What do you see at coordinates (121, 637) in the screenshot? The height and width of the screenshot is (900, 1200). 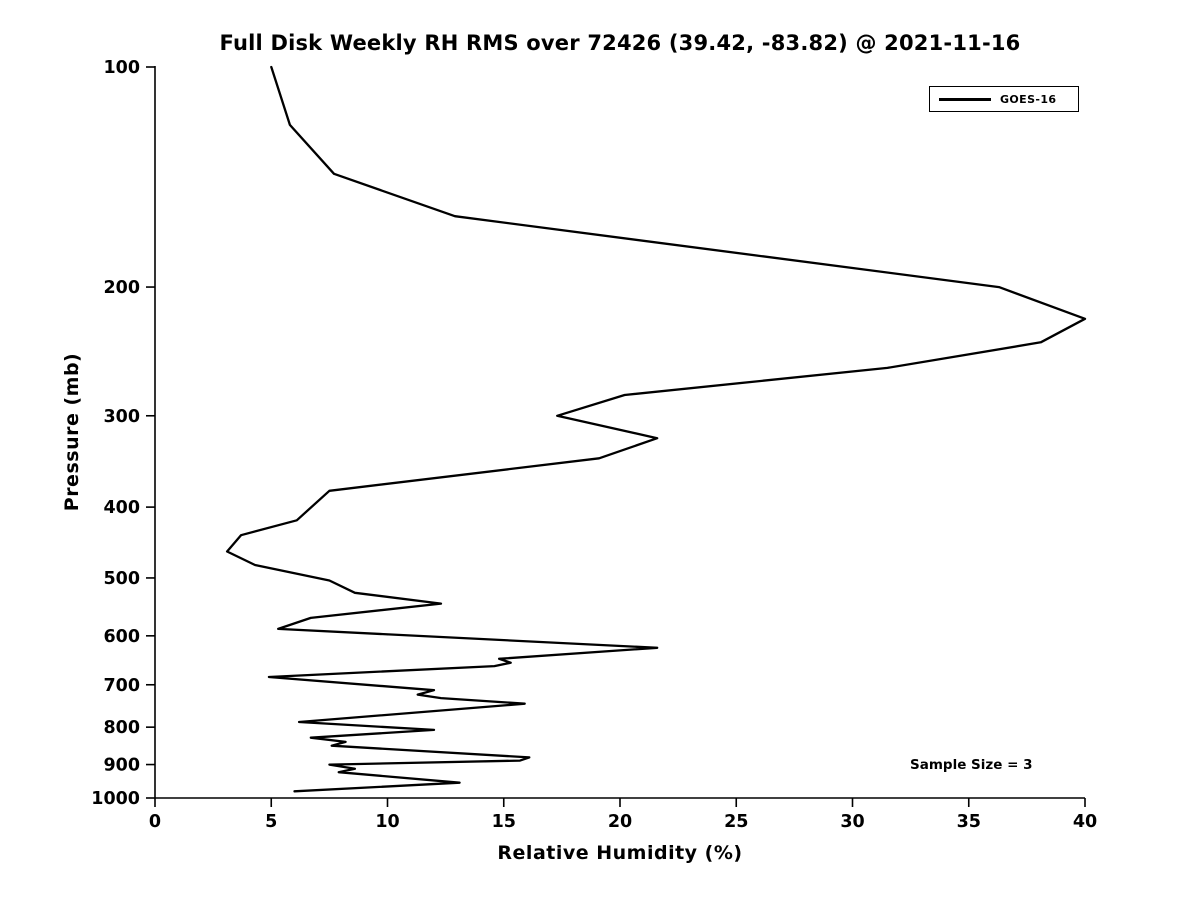 I see `svg-text: 600` at bounding box center [121, 637].